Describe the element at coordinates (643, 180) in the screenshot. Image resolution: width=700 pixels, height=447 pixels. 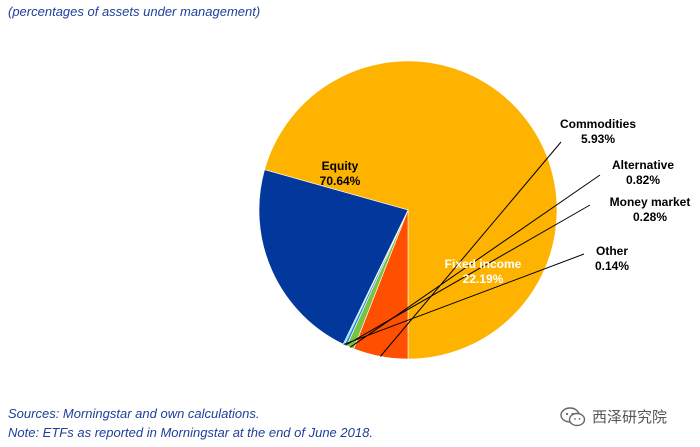
I see `slice-value-alternative: 0.82%` at that location.